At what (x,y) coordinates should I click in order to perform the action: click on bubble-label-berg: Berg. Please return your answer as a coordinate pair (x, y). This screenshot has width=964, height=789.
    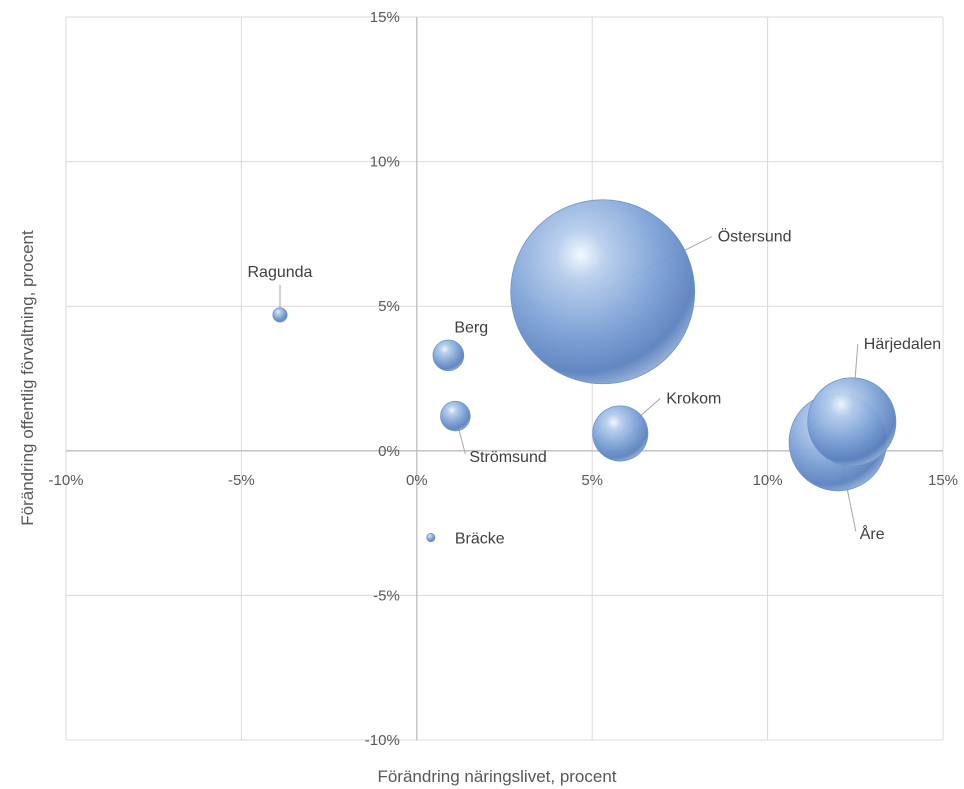
    Looking at the image, I should click on (471, 327).